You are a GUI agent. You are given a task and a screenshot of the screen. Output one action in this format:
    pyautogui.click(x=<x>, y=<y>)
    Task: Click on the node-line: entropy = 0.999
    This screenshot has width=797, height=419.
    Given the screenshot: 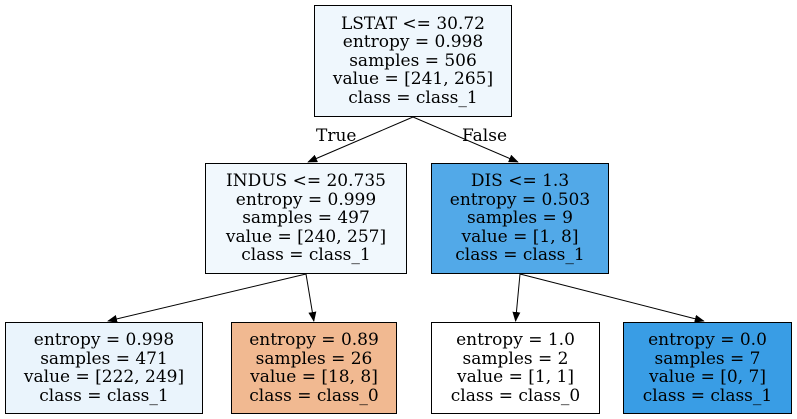 What is the action you would take?
    pyautogui.click(x=306, y=199)
    